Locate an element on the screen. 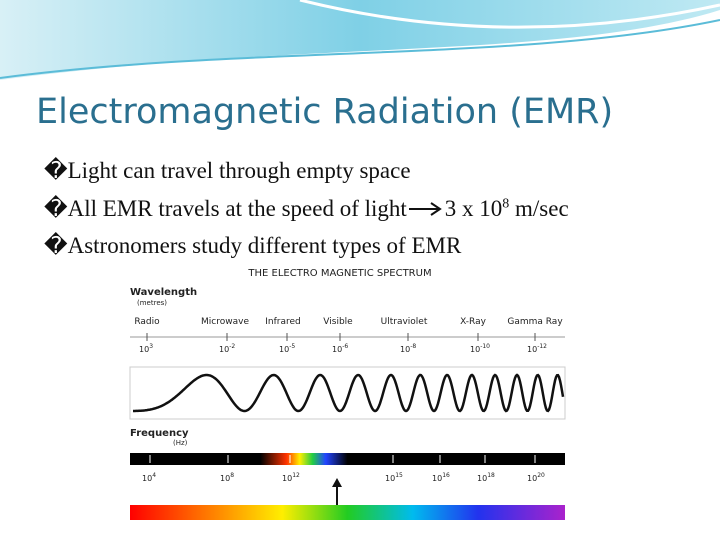  tick-exponent: 3 is located at coordinates (151, 346).